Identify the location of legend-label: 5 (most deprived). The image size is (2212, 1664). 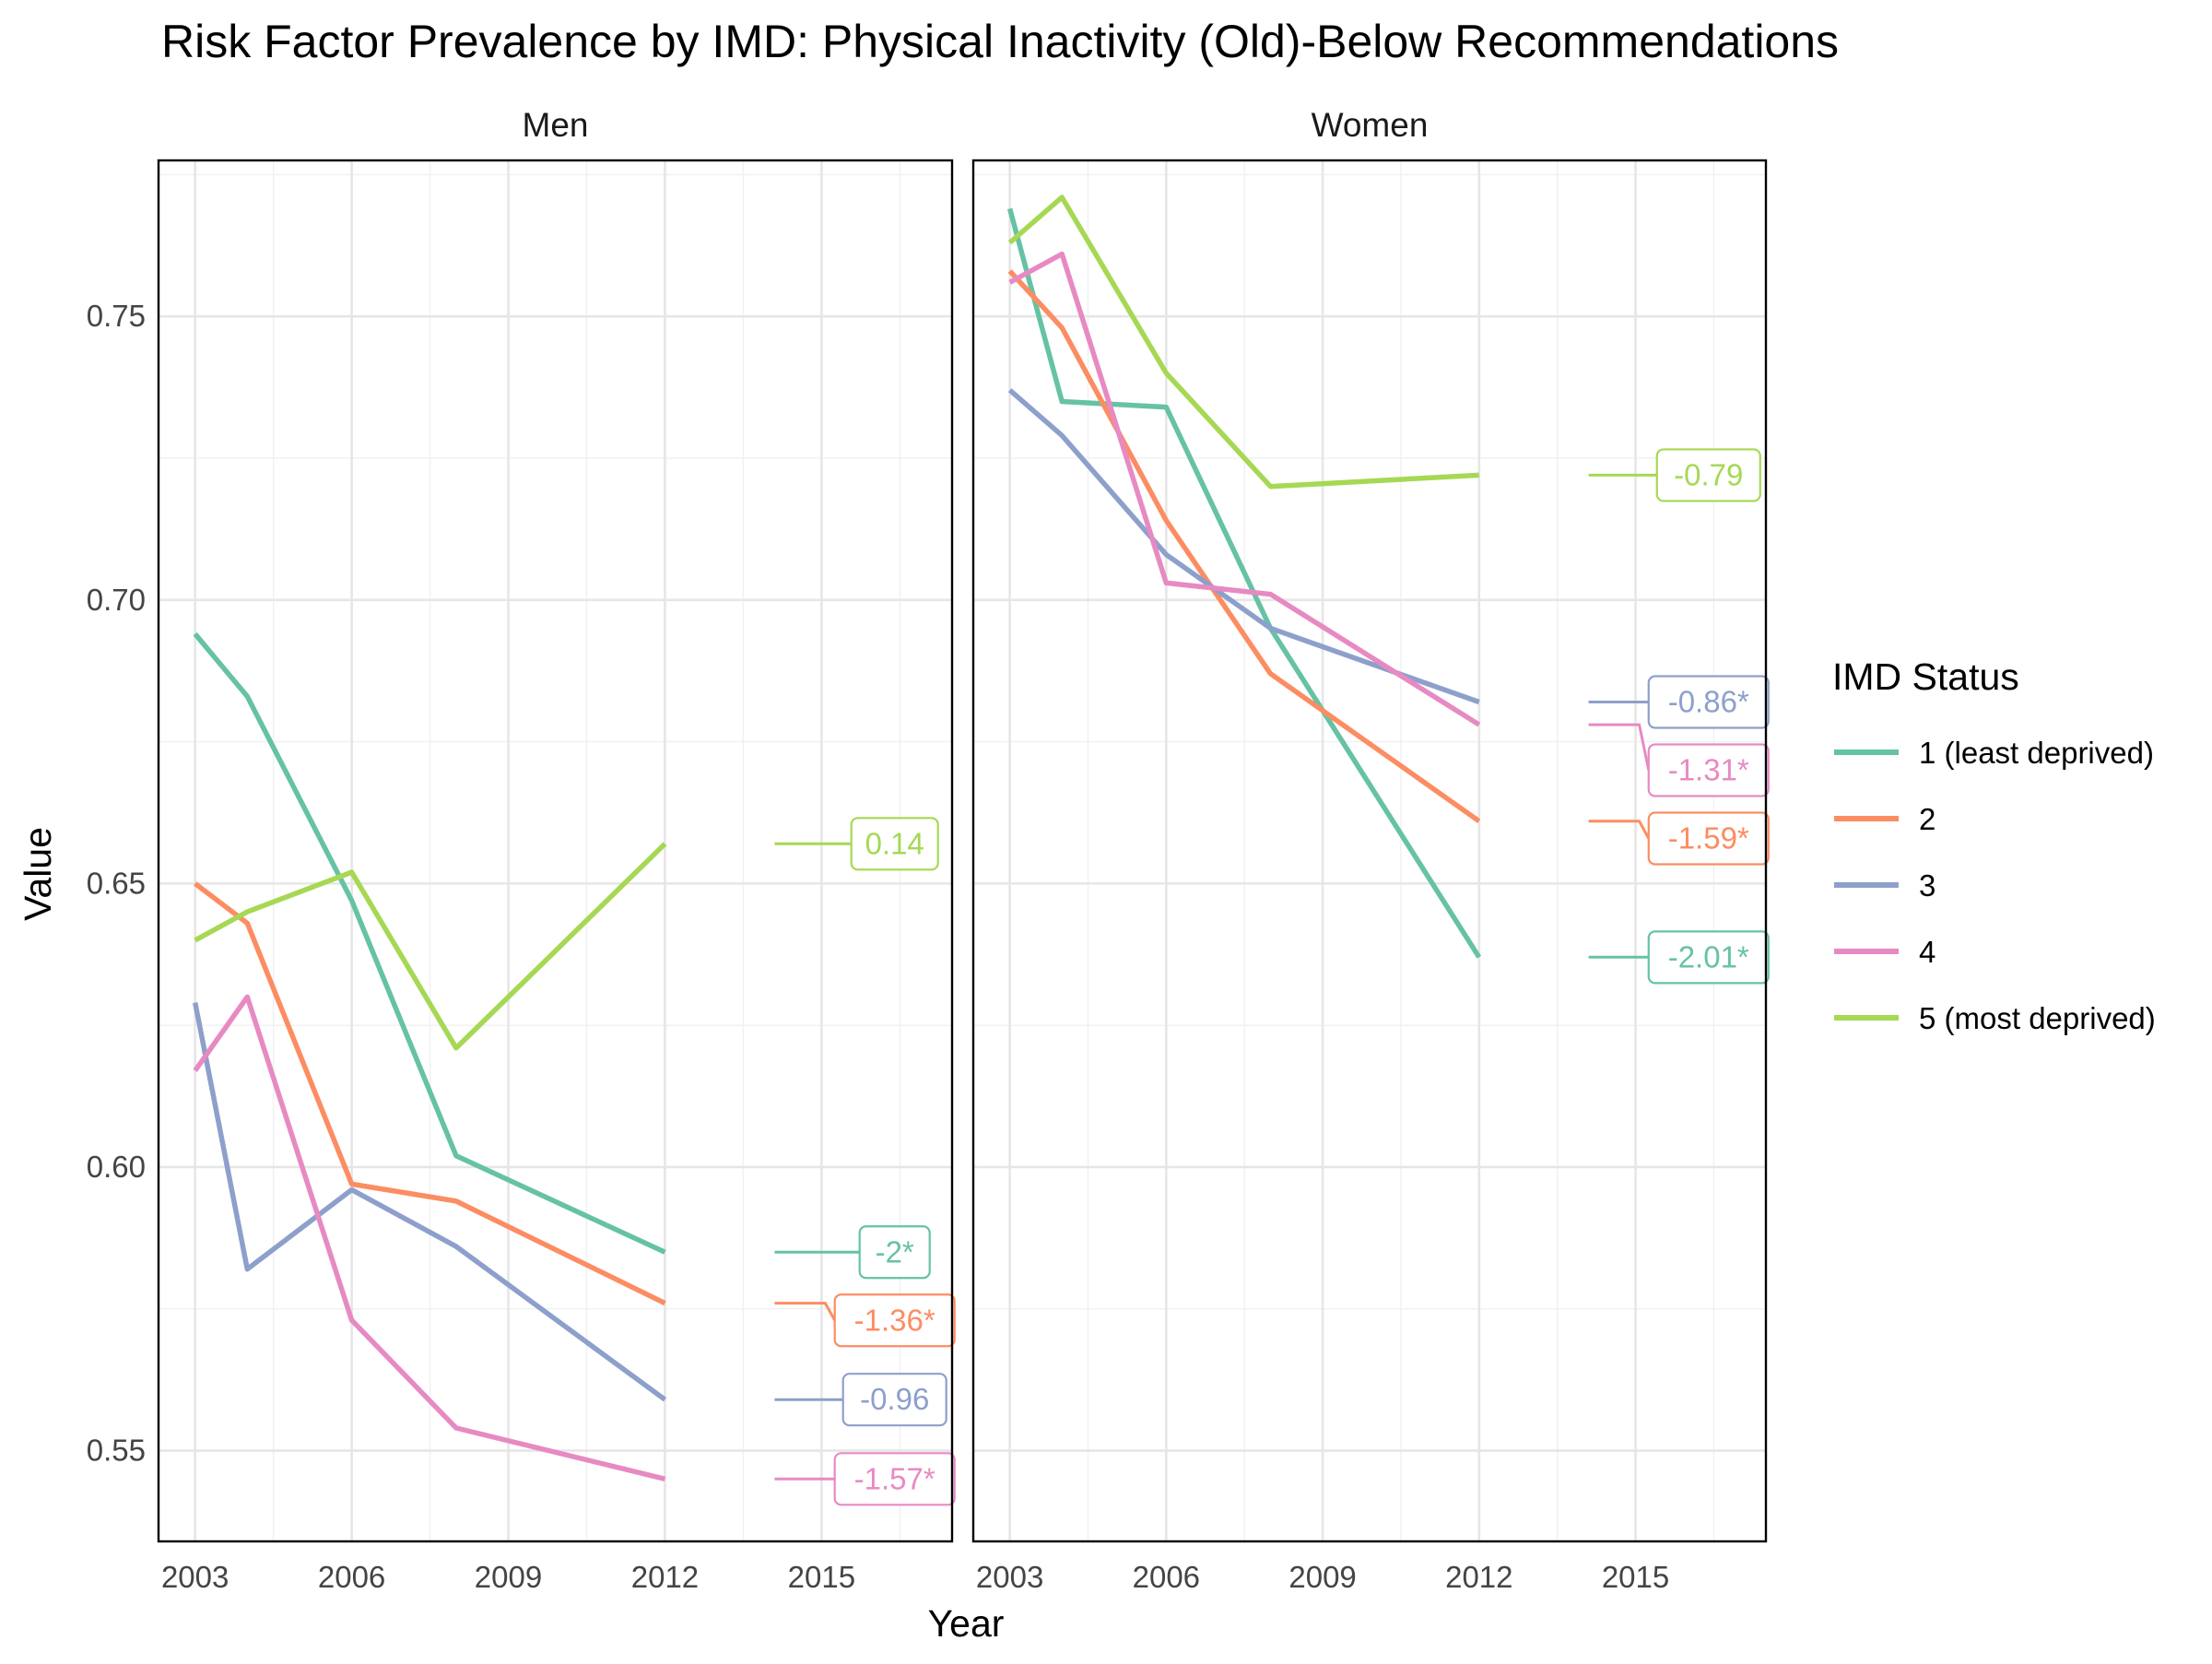
(2037, 1018).